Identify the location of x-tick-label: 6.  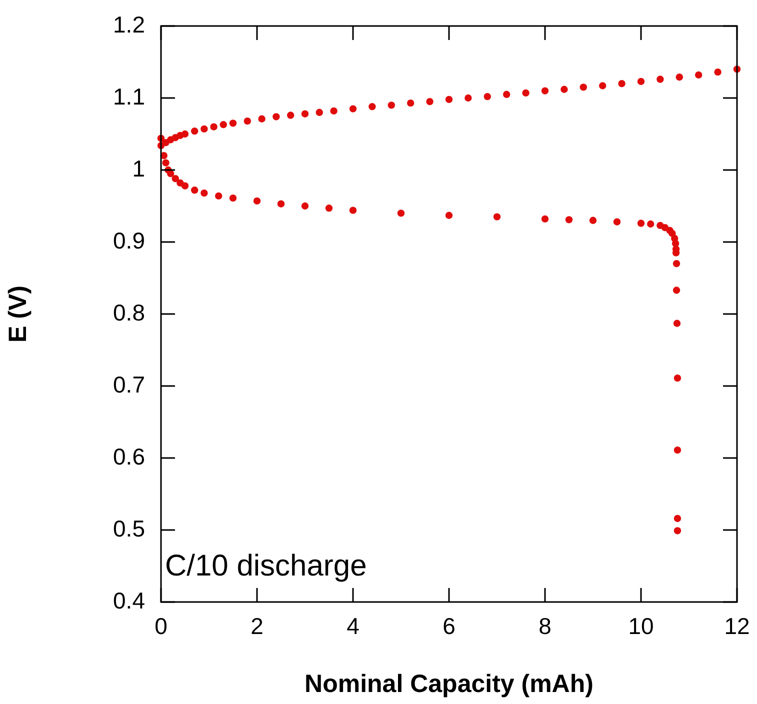
(449, 626).